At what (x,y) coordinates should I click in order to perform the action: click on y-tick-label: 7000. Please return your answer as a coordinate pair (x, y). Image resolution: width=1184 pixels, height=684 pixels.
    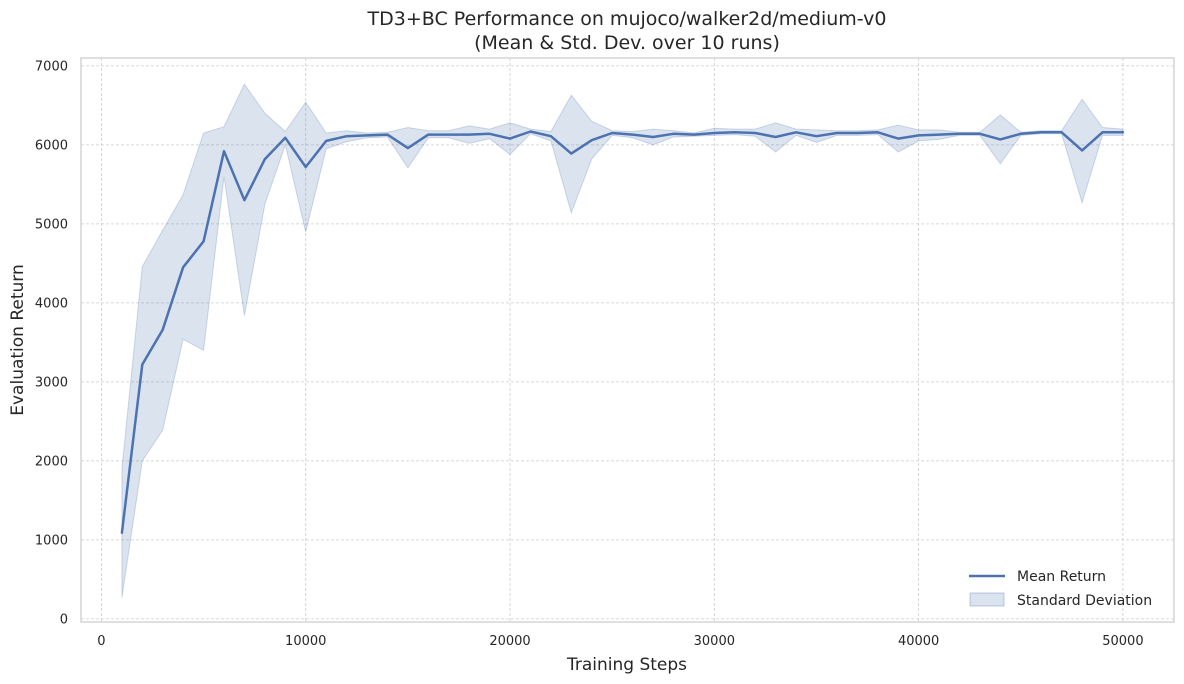
    Looking at the image, I should click on (51, 66).